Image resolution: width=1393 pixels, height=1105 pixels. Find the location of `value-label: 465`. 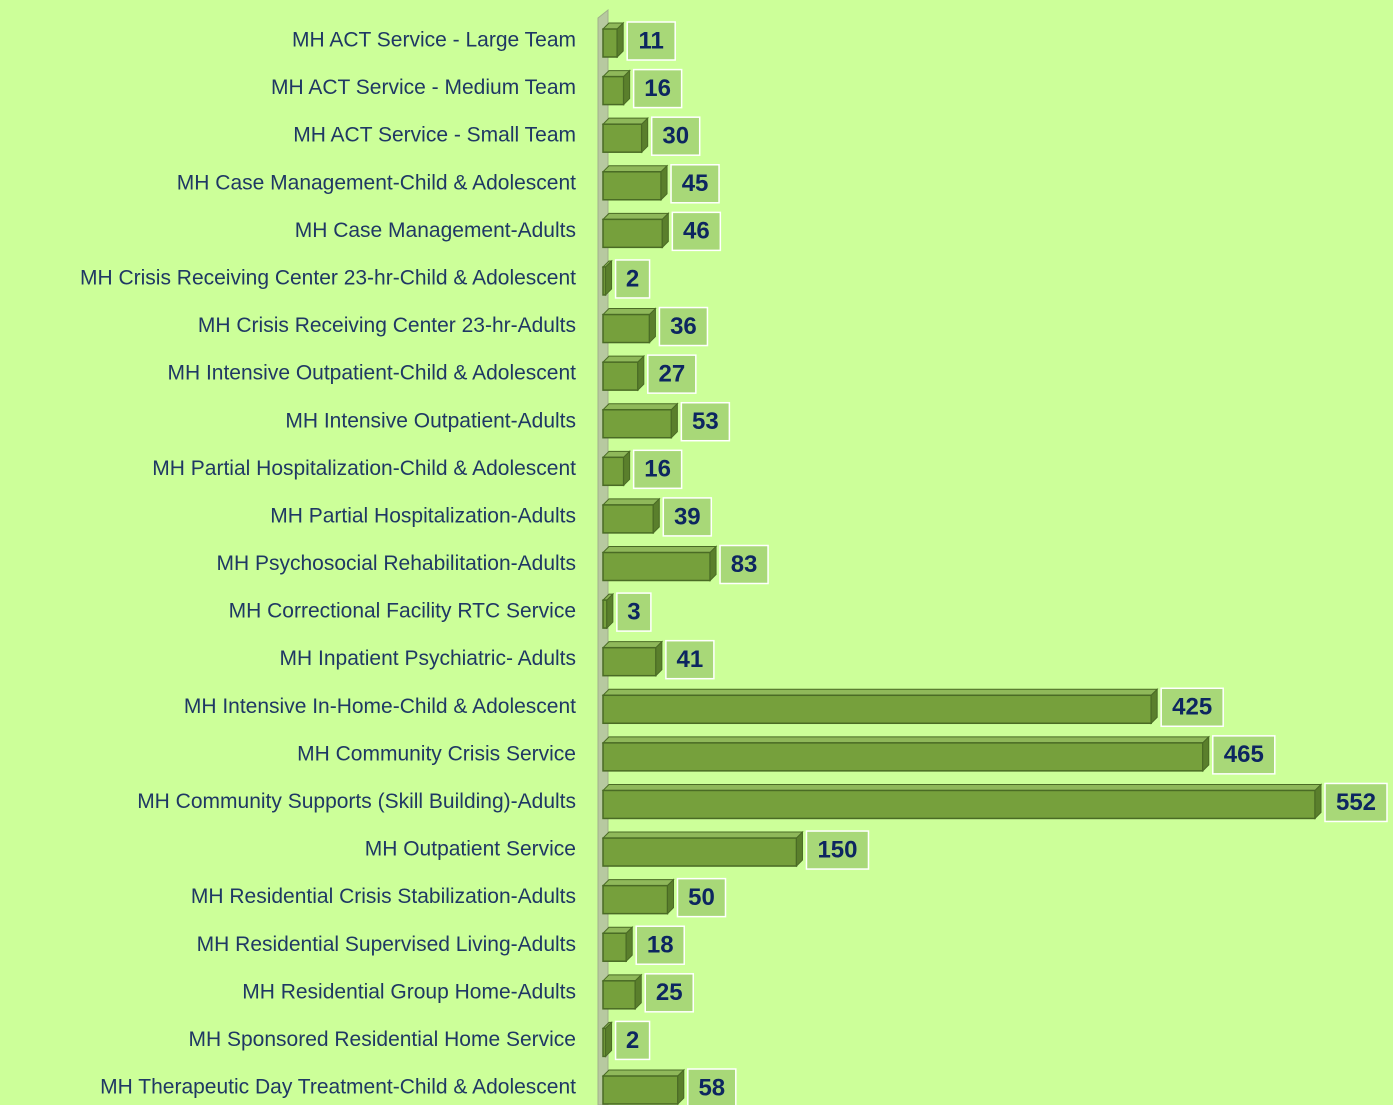

value-label: 465 is located at coordinates (1244, 754).